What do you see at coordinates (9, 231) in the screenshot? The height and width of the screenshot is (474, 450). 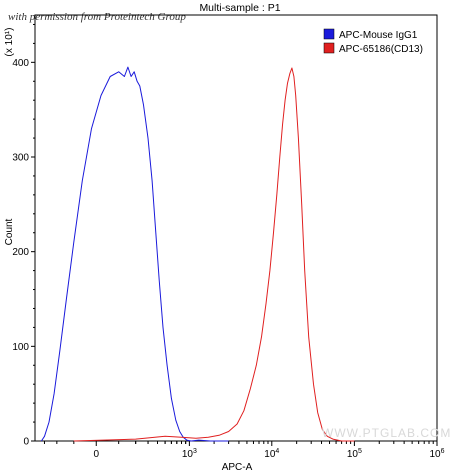 I see `y-axis-label: Count` at bounding box center [9, 231].